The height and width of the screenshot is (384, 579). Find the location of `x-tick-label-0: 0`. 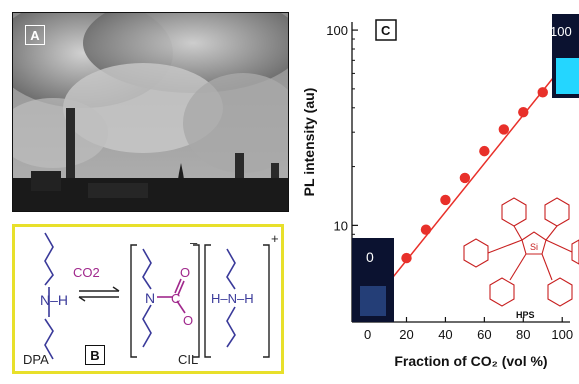

x-tick-label-0: 0 is located at coordinates (367, 334).